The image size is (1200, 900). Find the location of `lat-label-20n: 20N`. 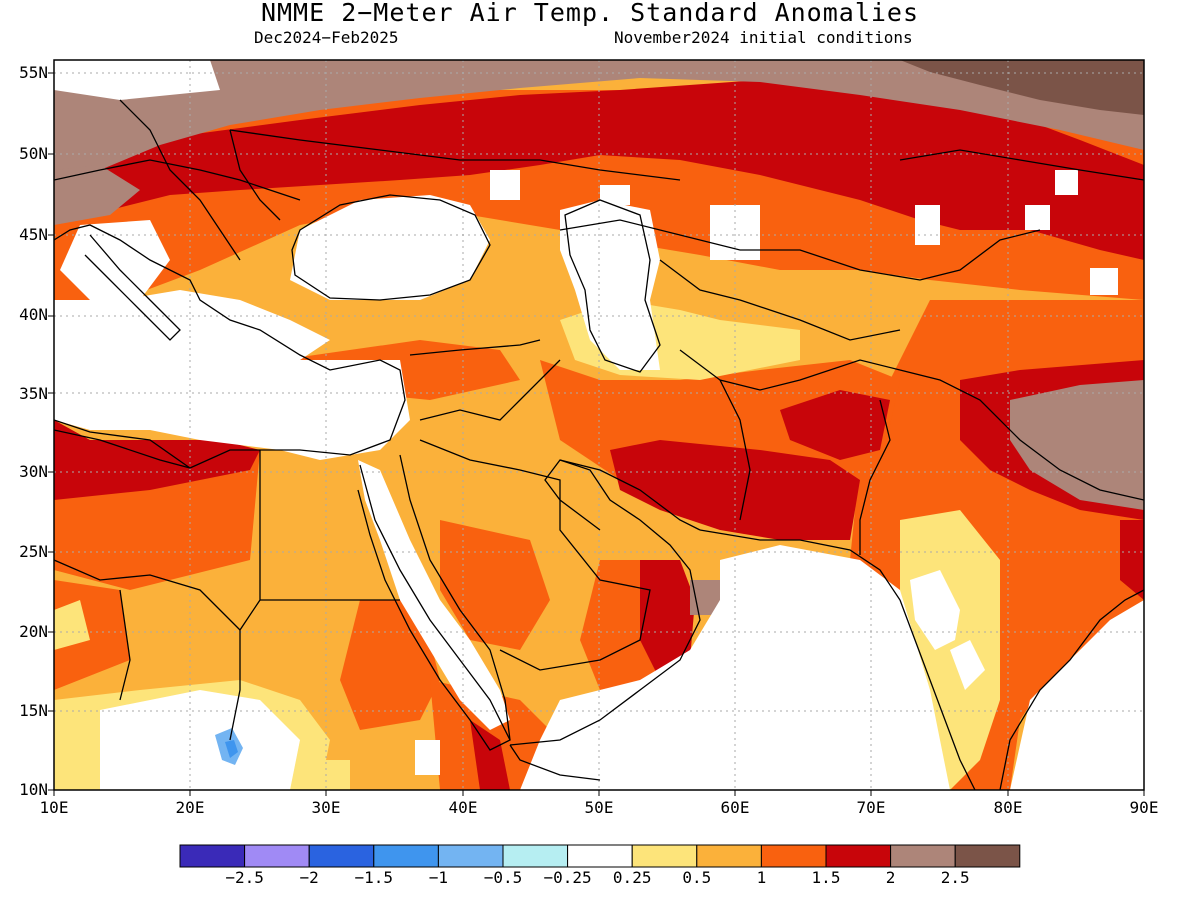

lat-label-20n: 20N is located at coordinates (33, 631).